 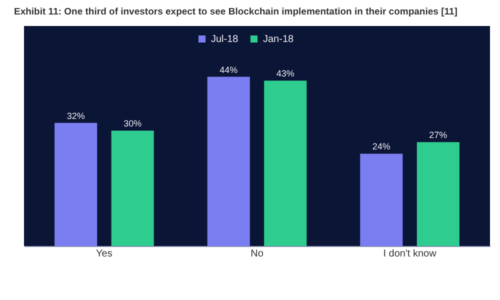 I want to click on data-label: 24%, so click(x=381, y=147).